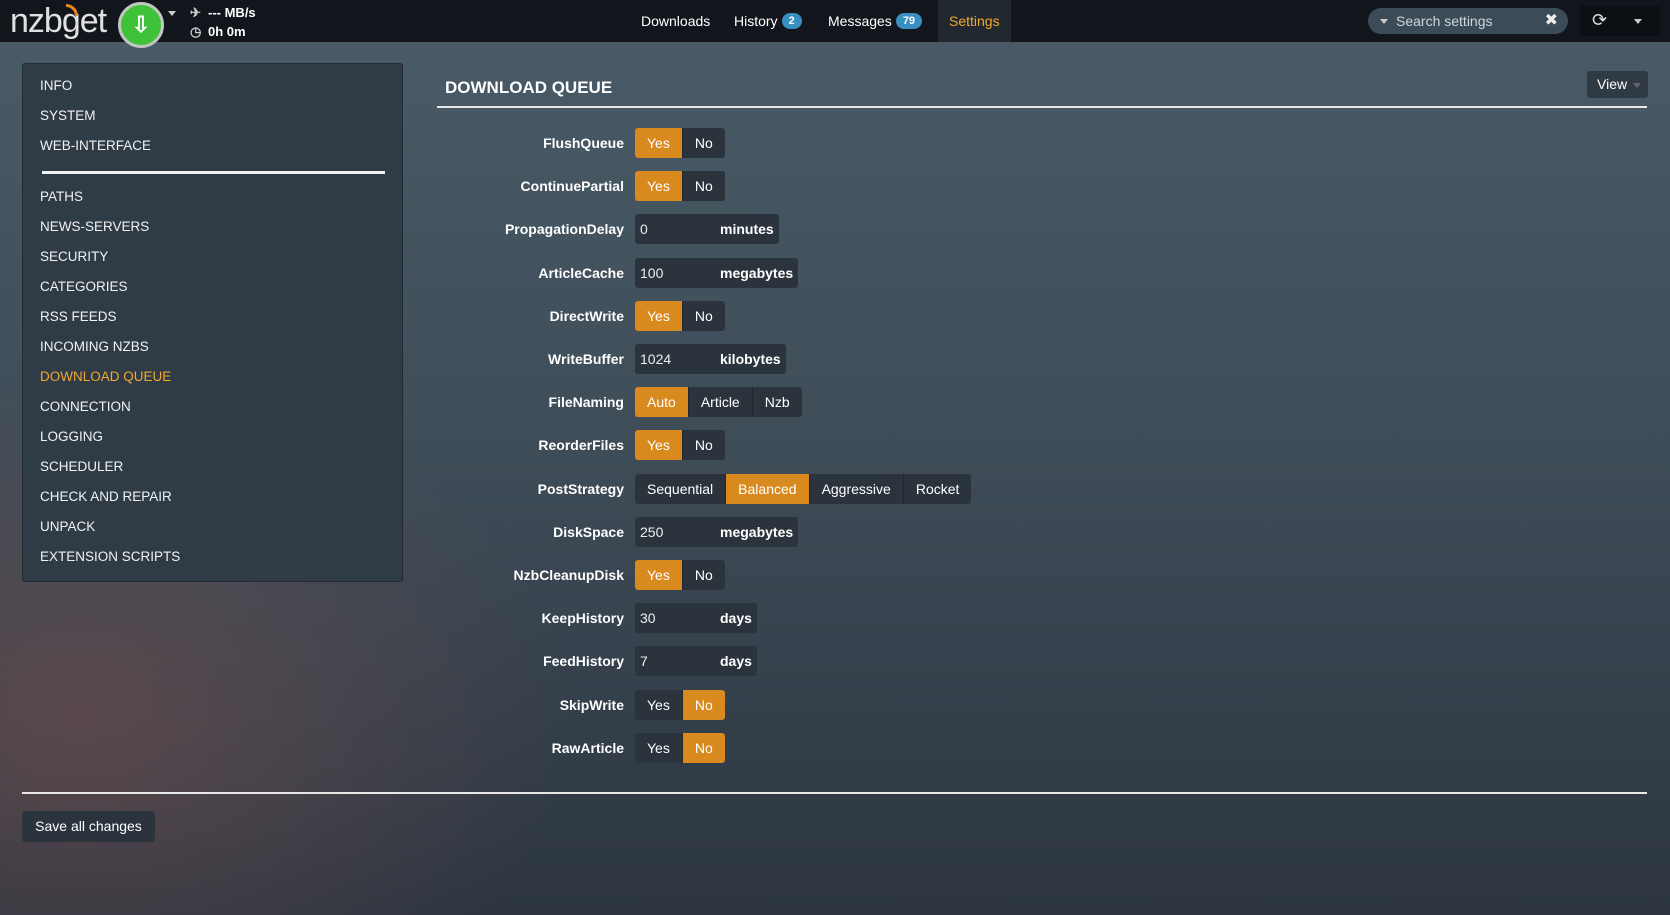 The height and width of the screenshot is (915, 1670). Describe the element at coordinates (74, 256) in the screenshot. I see `sidebar-item-security: SECURITY` at that location.